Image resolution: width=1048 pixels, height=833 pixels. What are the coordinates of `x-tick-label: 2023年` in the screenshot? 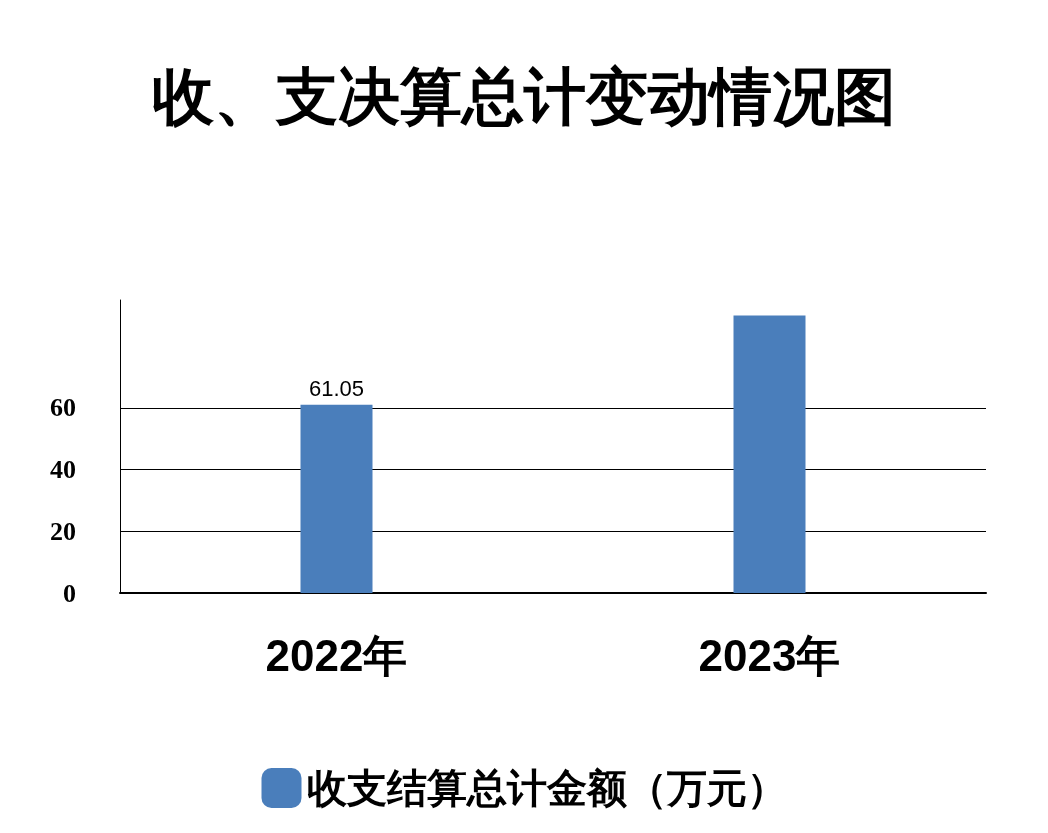 It's located at (769, 655).